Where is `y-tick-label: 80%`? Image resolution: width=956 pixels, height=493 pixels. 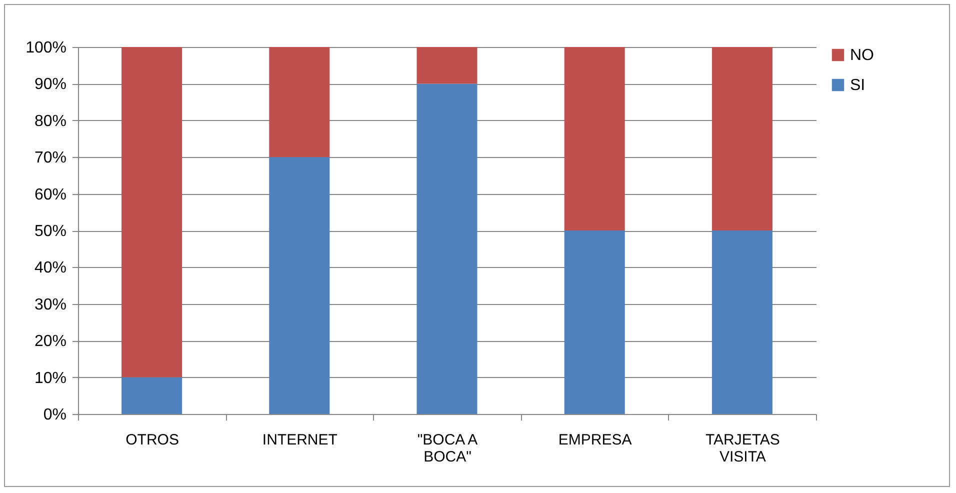
y-tick-label: 80% is located at coordinates (50, 121).